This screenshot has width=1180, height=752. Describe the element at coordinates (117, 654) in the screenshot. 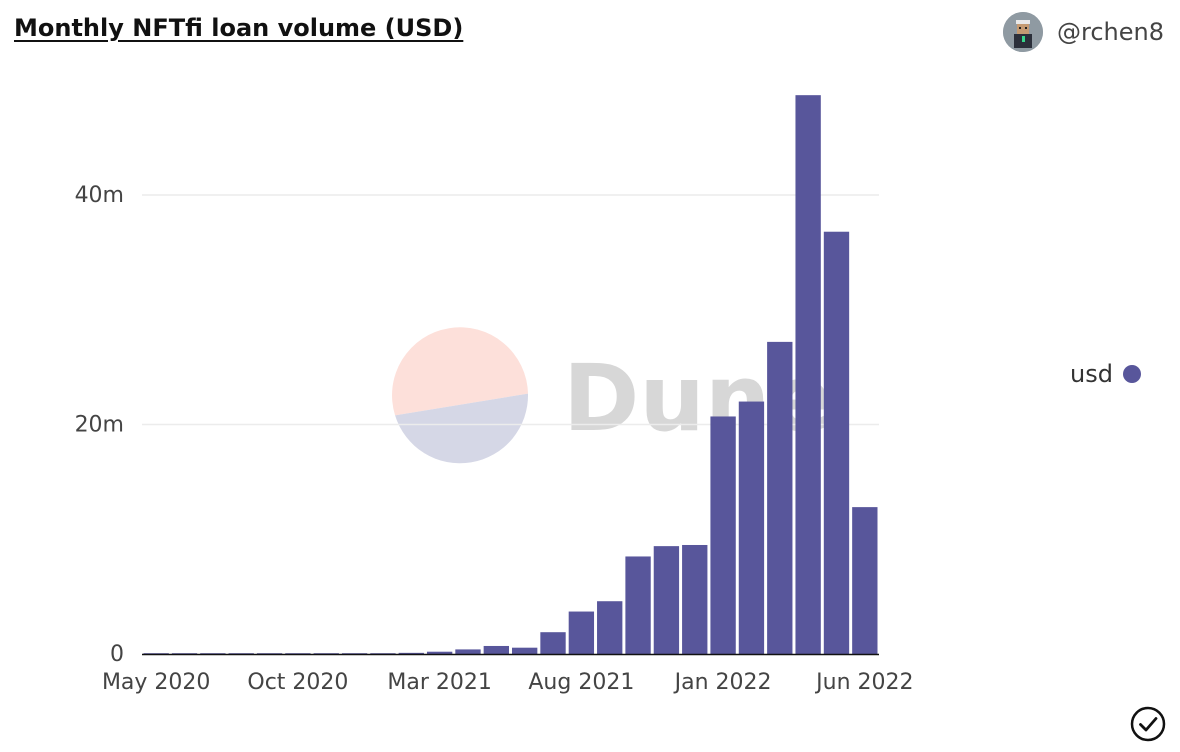

I see `y-tick-label-0: 0` at that location.